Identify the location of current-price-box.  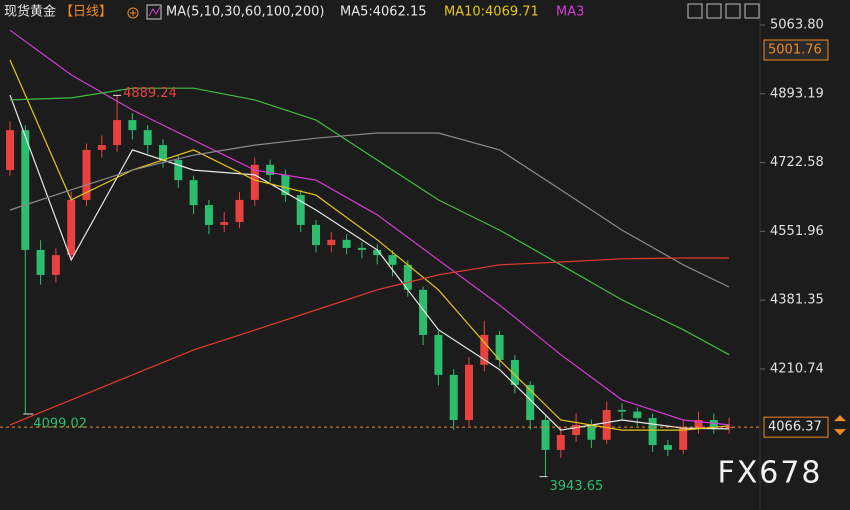
(796, 427).